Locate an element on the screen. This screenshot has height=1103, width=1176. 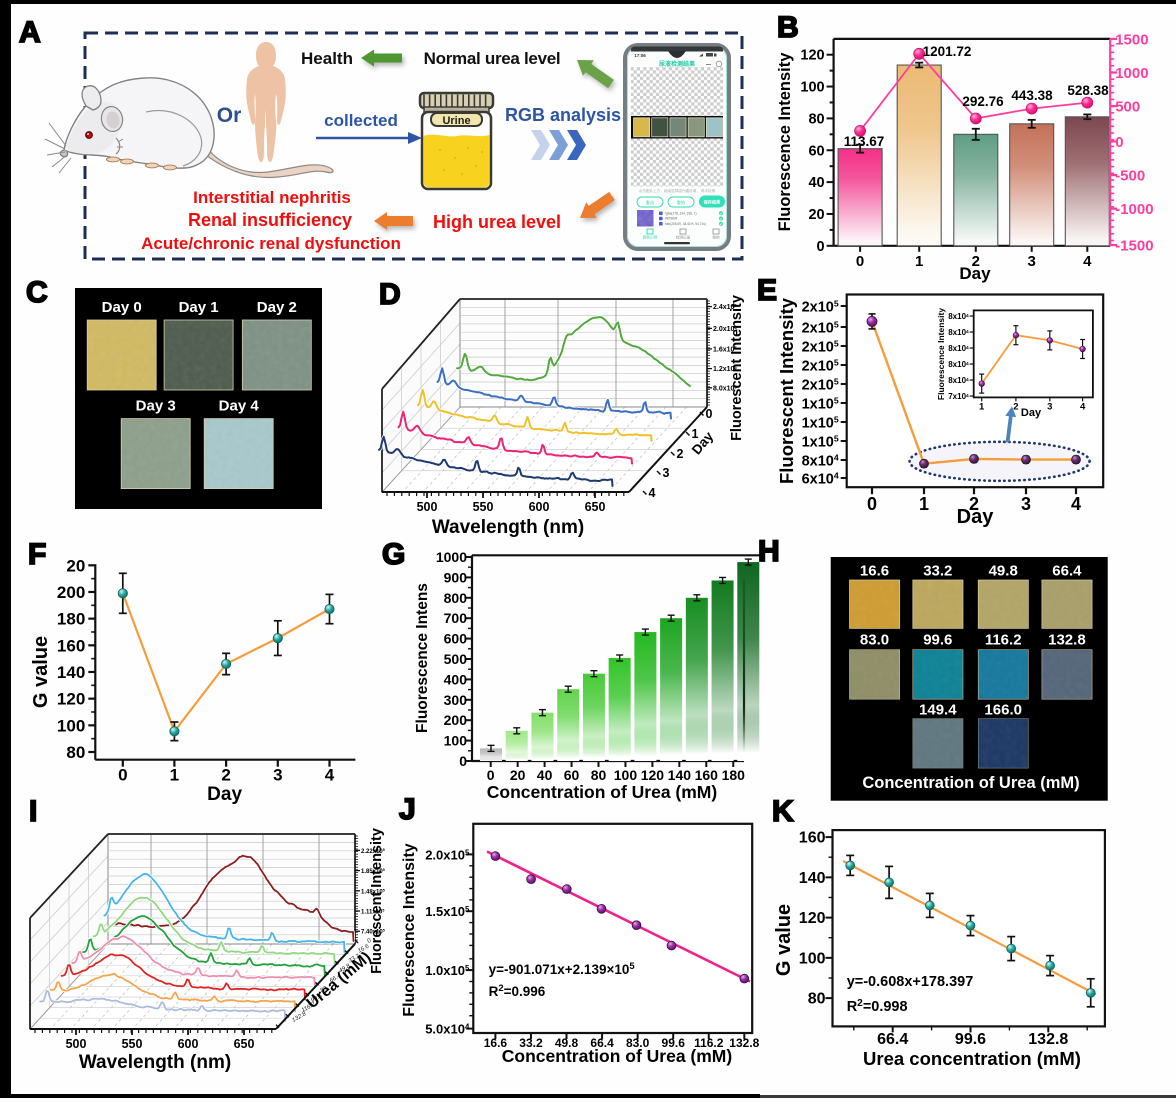
svg-text: 116.2 is located at coordinates (709, 1043).